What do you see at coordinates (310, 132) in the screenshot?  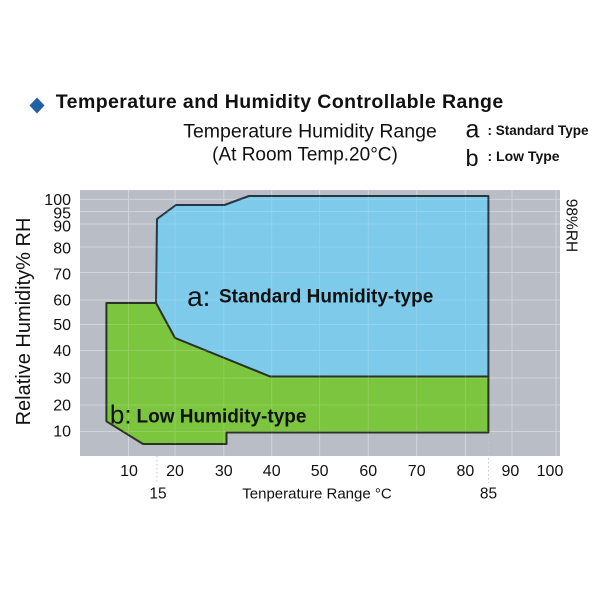 I see `svg-text: Temperature Humidity Range` at bounding box center [310, 132].